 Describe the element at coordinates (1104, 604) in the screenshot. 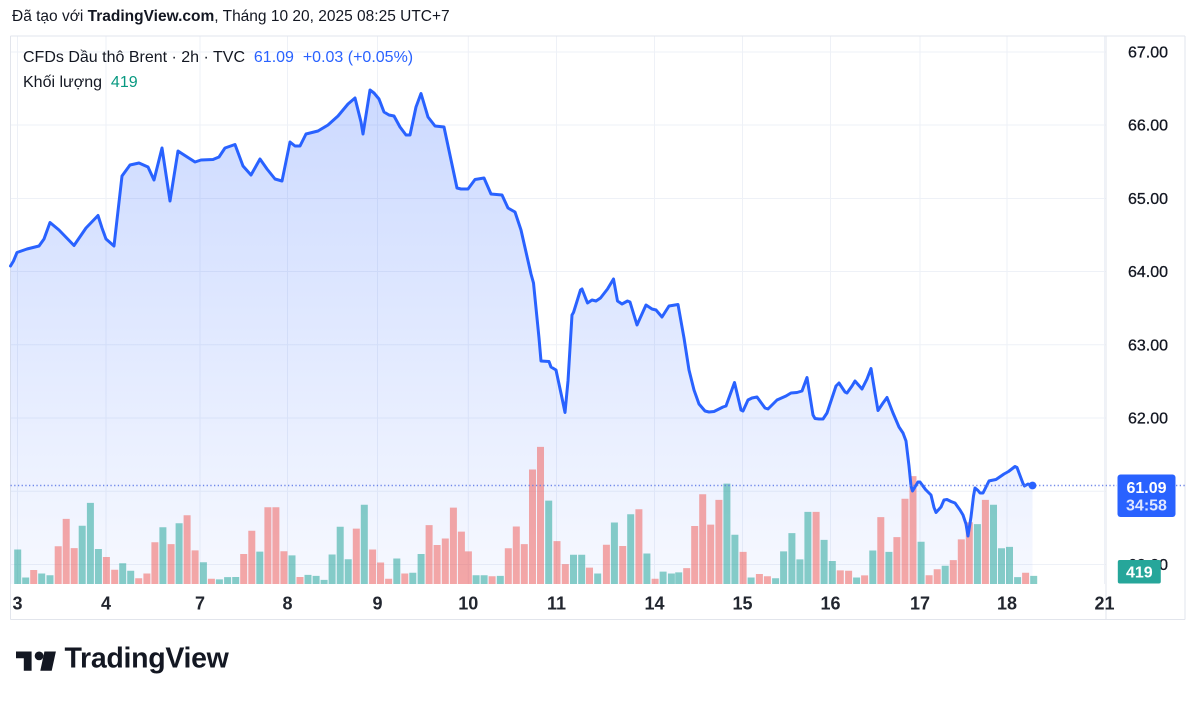

I see `svg-text: 21` at that location.